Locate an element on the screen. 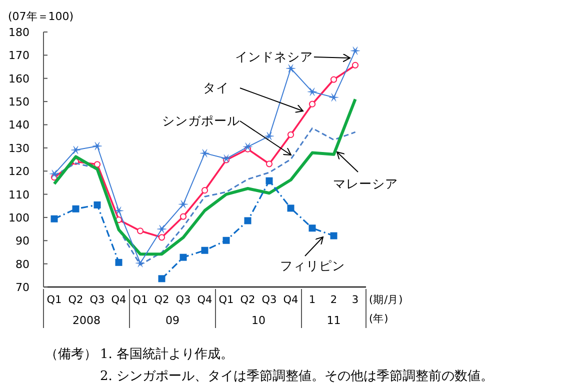 The width and height of the screenshot is (579, 392). text: (年) is located at coordinates (378, 319).